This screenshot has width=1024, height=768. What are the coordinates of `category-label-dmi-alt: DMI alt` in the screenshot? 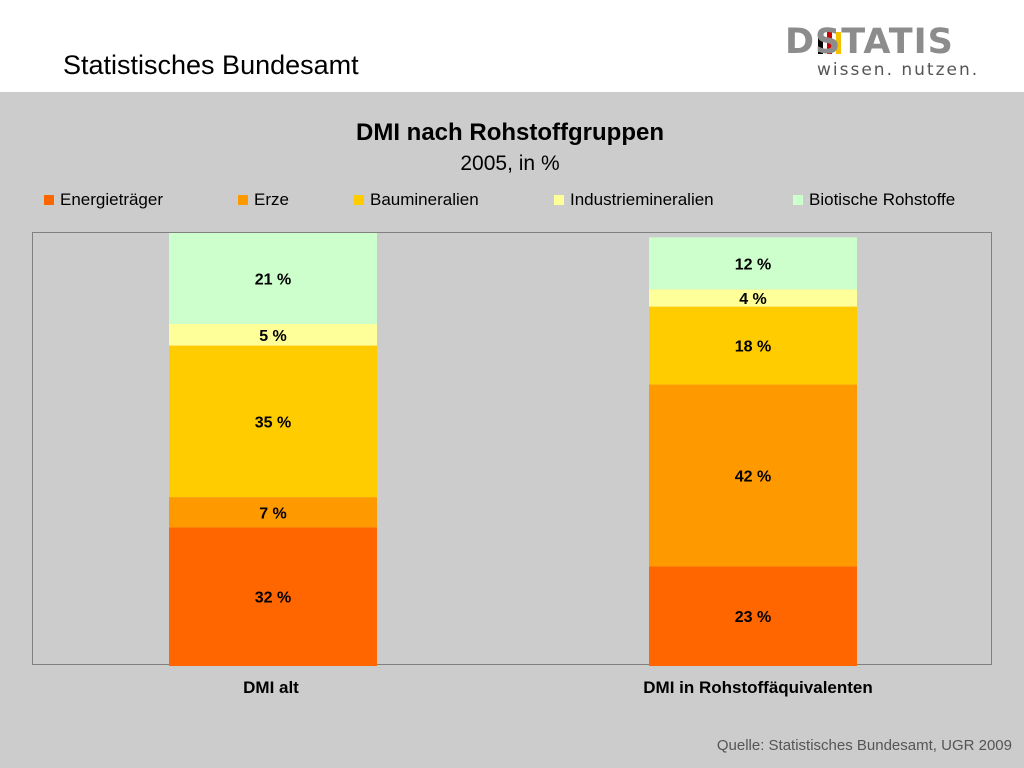 It's located at (271, 687).